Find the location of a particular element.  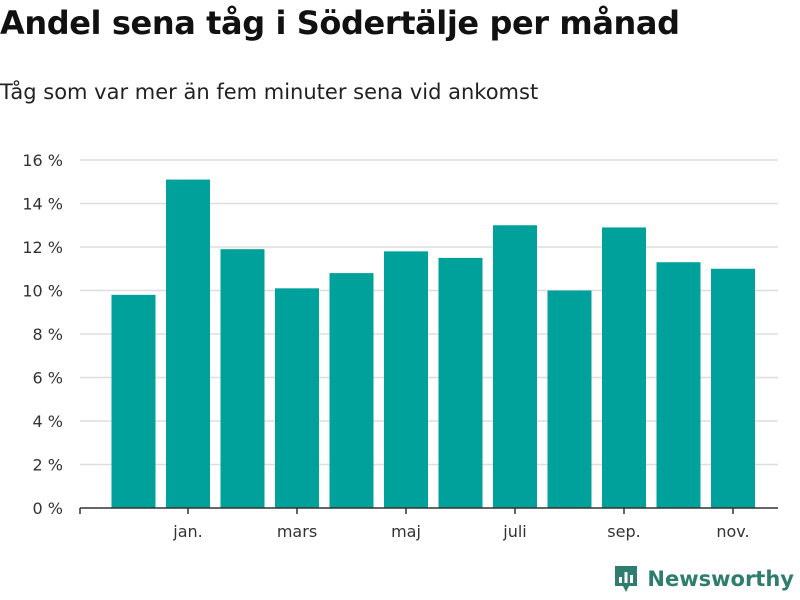

x-tick-labels: jan. mars maj juli sep. nov. is located at coordinates (460, 531).